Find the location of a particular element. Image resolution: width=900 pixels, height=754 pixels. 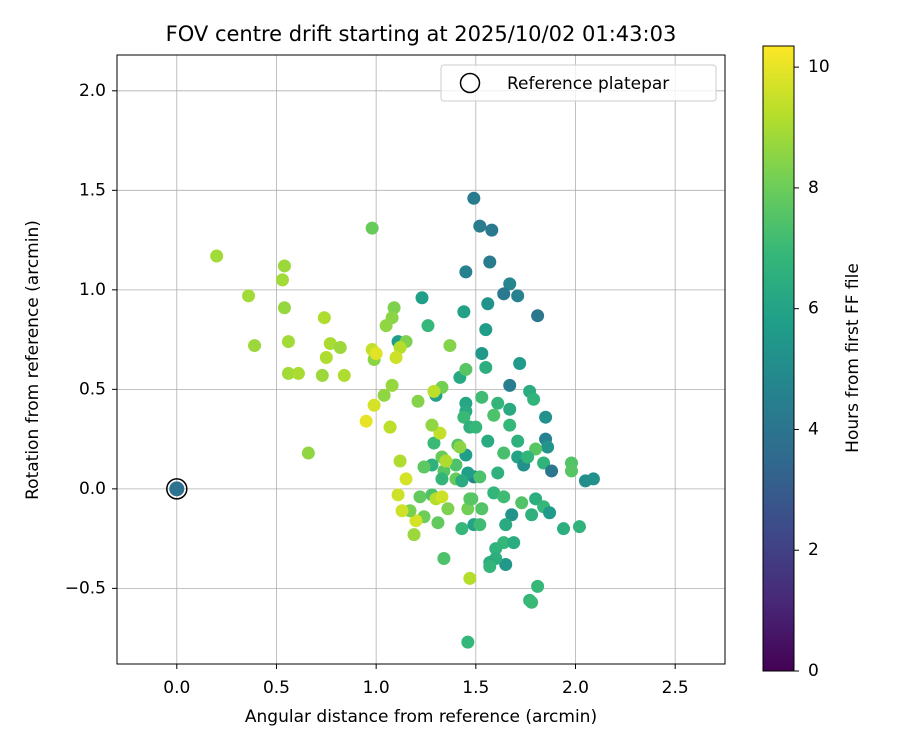

legend-marker is located at coordinates (470, 83).